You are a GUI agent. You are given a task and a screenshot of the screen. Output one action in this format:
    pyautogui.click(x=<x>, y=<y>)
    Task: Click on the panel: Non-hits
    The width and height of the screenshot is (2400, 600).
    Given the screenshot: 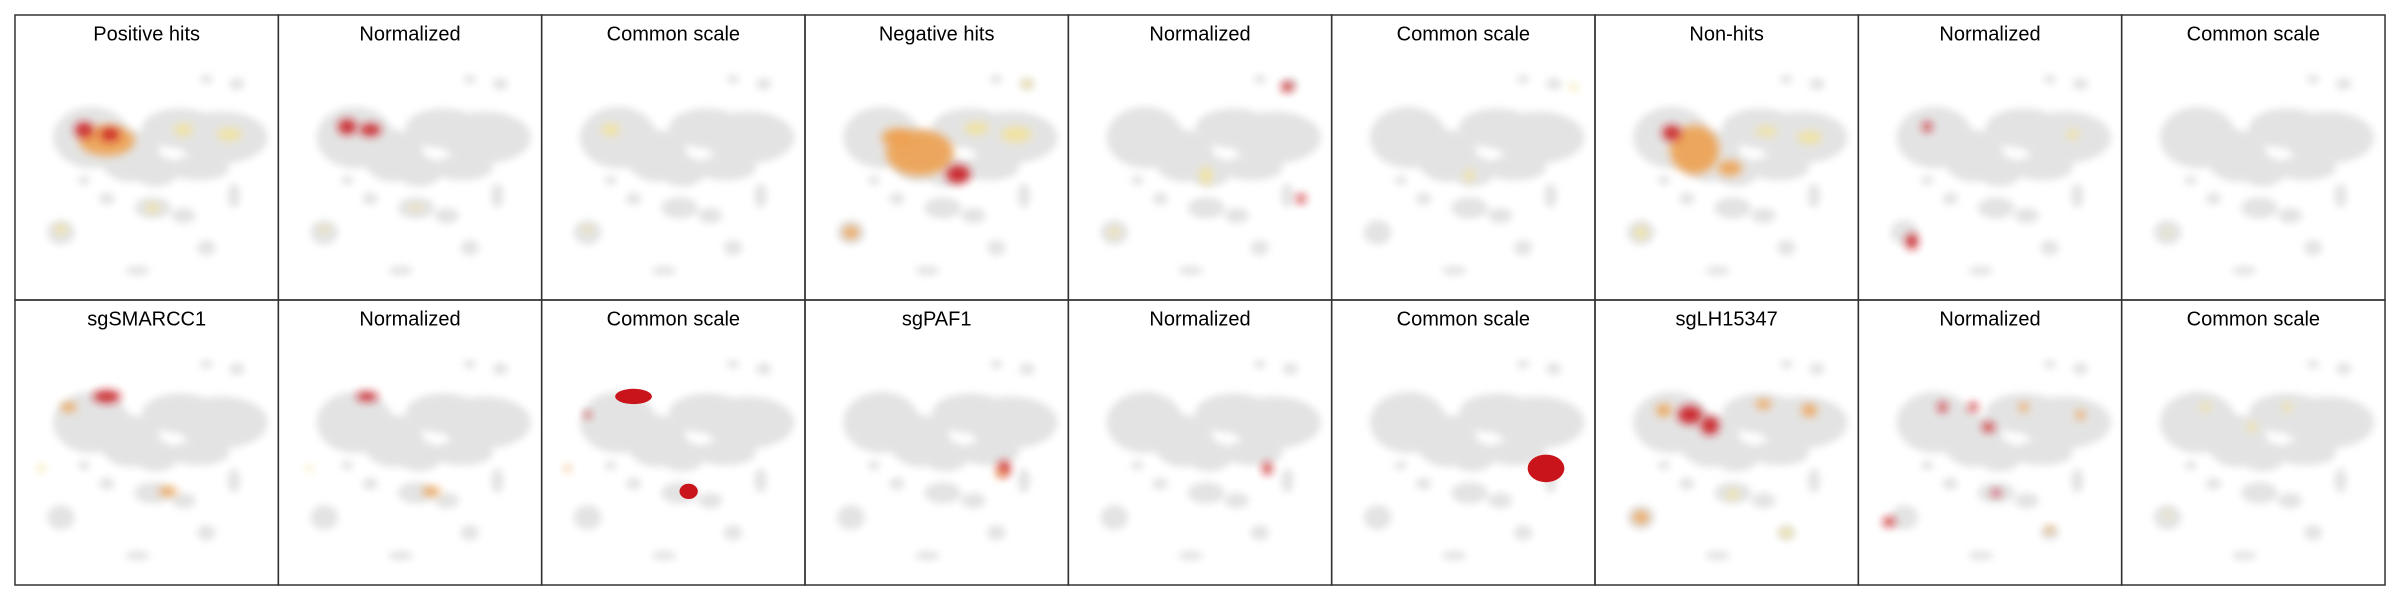 What is the action you would take?
    pyautogui.click(x=1727, y=157)
    